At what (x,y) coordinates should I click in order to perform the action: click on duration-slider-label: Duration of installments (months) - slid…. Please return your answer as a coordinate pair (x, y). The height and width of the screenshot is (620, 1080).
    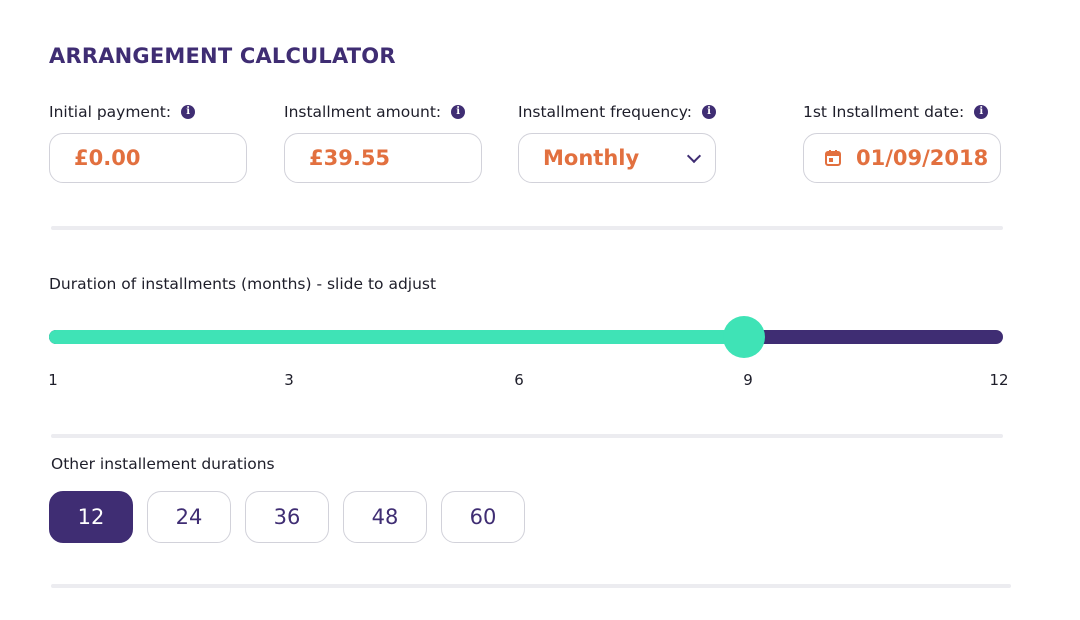
    Looking at the image, I should click on (243, 284).